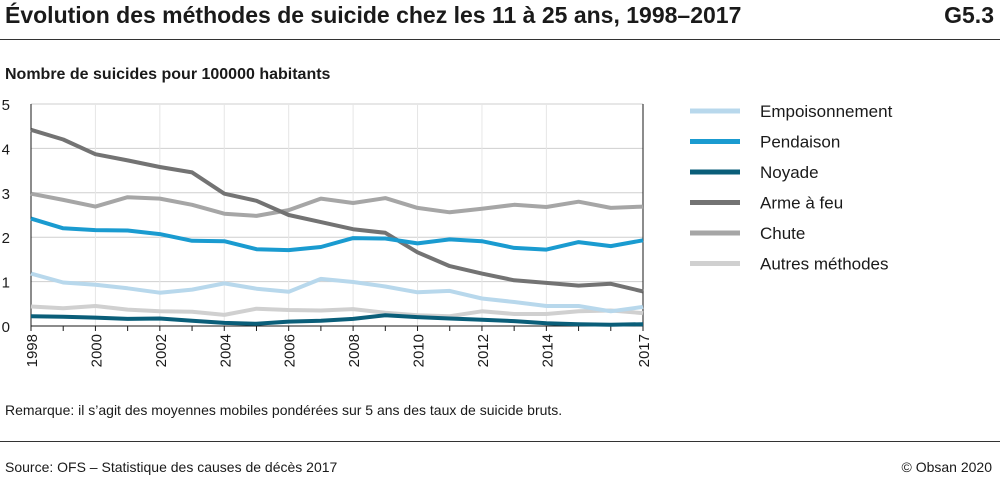 This screenshot has height=479, width=1000. What do you see at coordinates (6, 327) in the screenshot?
I see `y-tick-label-0: 0` at bounding box center [6, 327].